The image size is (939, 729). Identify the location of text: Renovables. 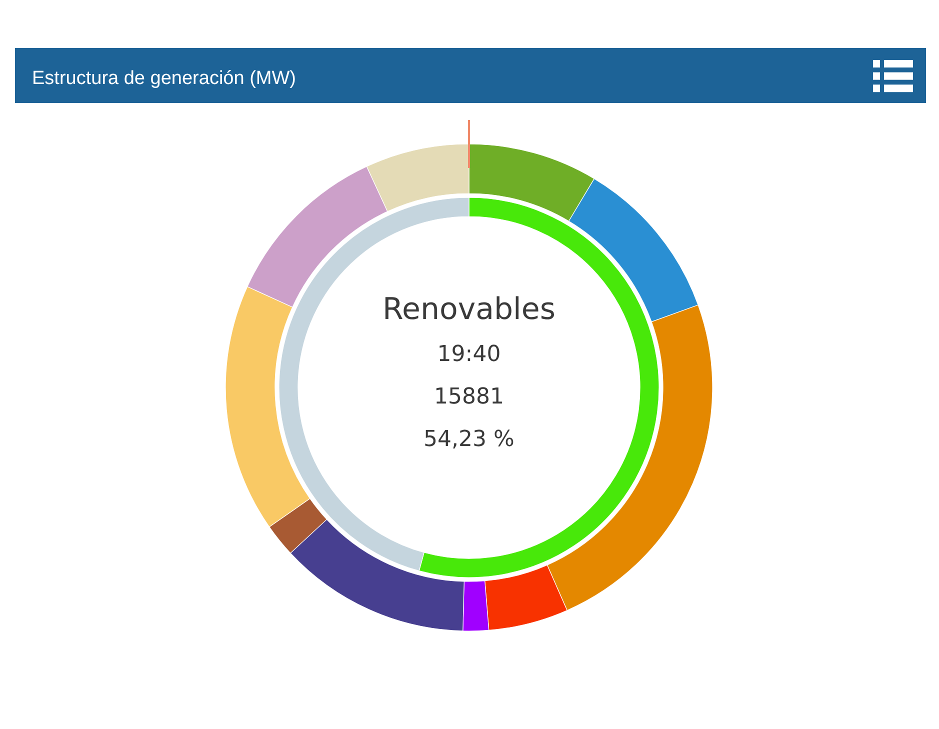
(469, 310).